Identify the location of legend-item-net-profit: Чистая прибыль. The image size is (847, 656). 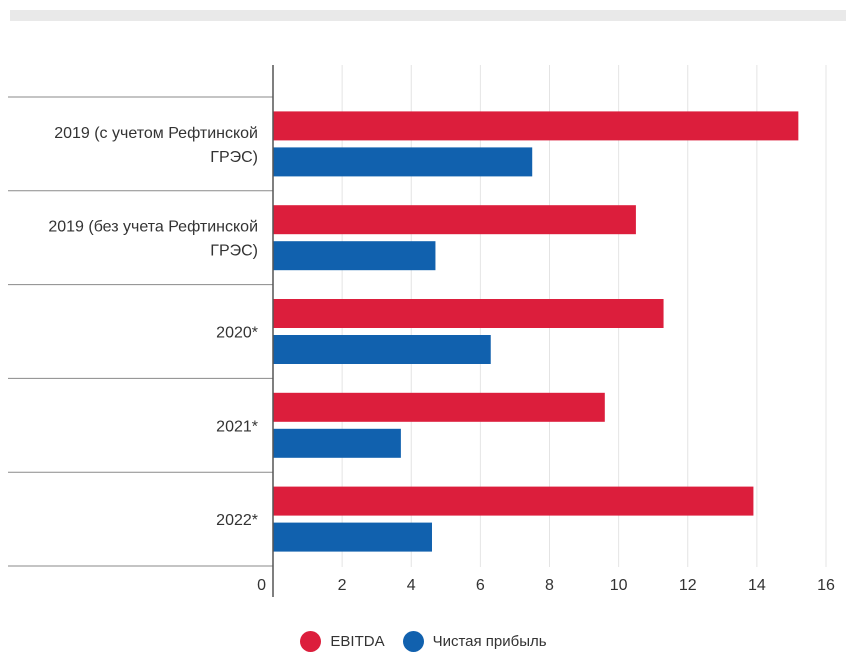
(474, 641).